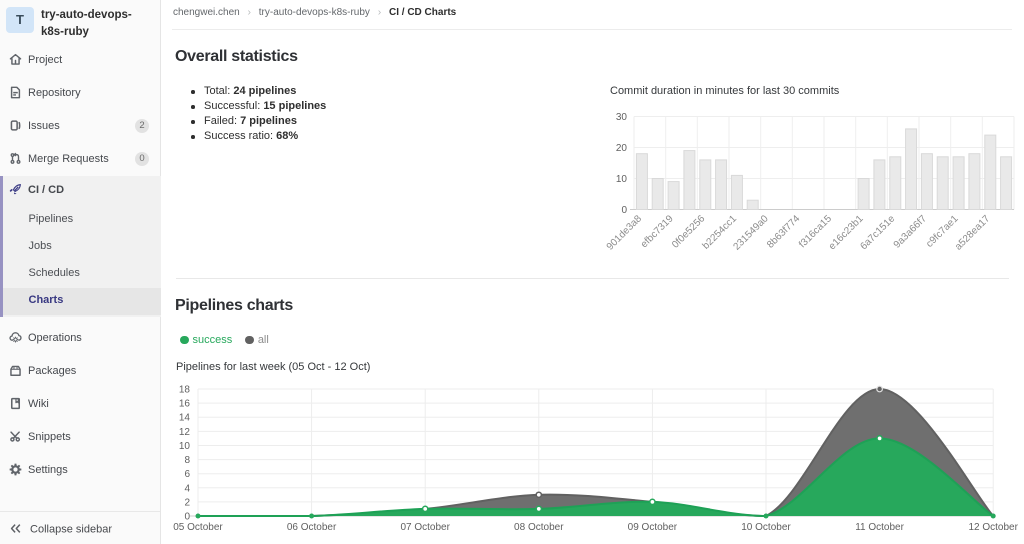 The width and height of the screenshot is (1024, 544). Describe the element at coordinates (622, 148) in the screenshot. I see `svg-text: 20` at that location.